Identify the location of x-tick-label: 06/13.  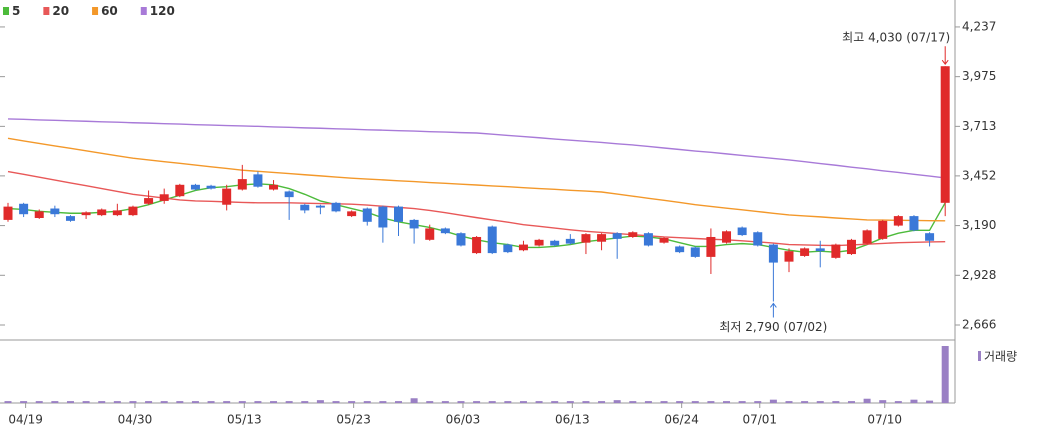
(572, 420).